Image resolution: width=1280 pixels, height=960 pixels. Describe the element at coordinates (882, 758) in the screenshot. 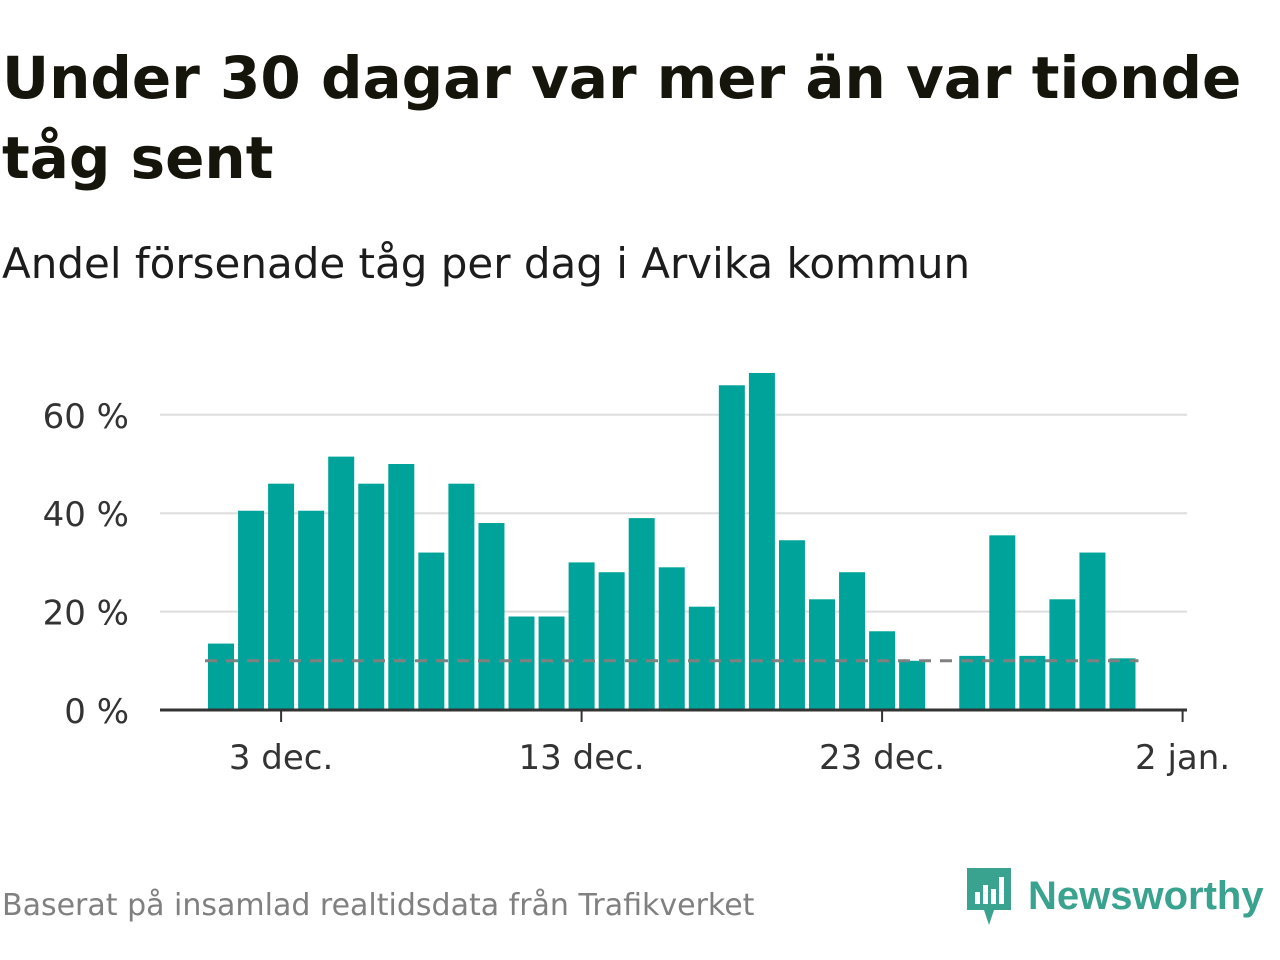

I see `x-tick-label: 23 dec.` at that location.